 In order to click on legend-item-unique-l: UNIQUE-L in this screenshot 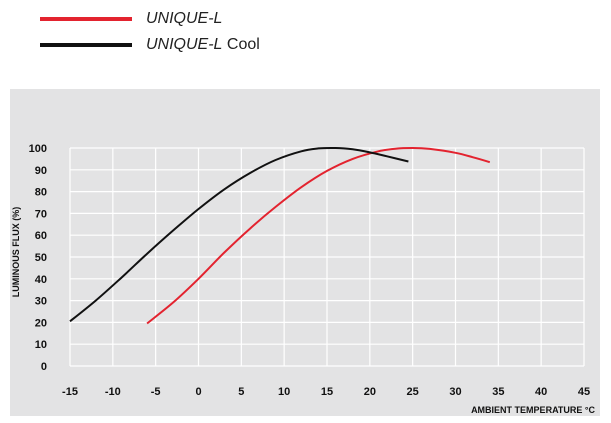, I will do `click(150, 19)`.